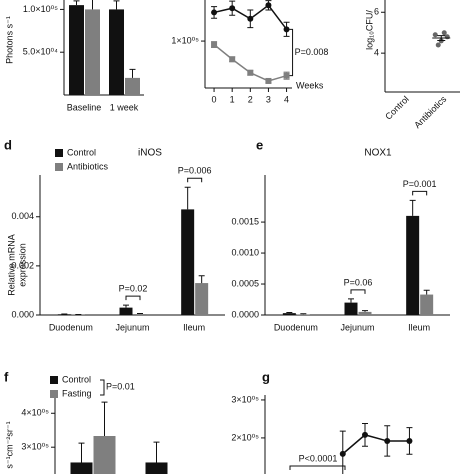  I want to click on x-tick-label: 4, so click(286, 99).